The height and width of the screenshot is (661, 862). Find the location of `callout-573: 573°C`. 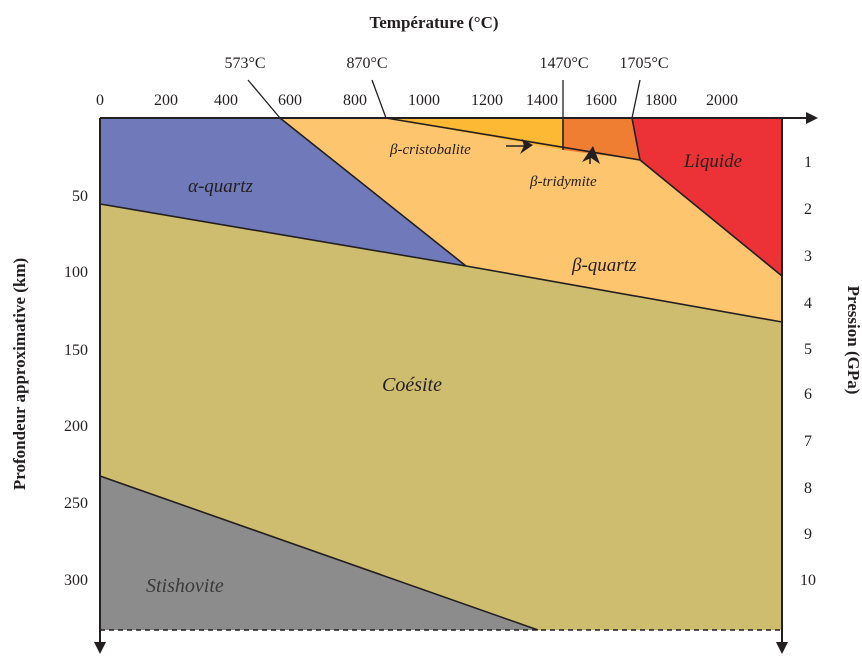

callout-573: 573°C is located at coordinates (244, 63).